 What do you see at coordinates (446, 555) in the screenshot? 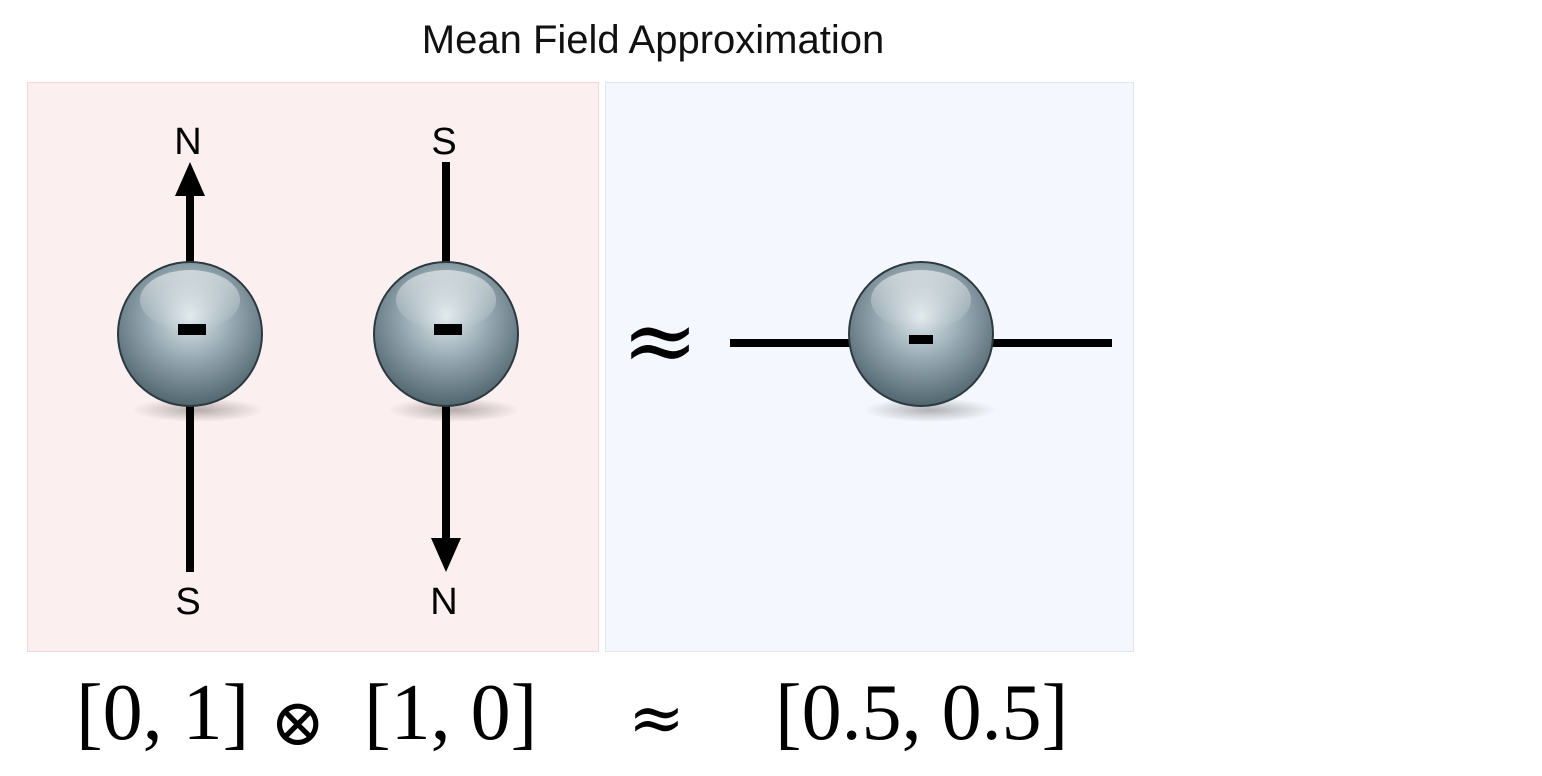
I see `spin-down-arrowhead` at bounding box center [446, 555].